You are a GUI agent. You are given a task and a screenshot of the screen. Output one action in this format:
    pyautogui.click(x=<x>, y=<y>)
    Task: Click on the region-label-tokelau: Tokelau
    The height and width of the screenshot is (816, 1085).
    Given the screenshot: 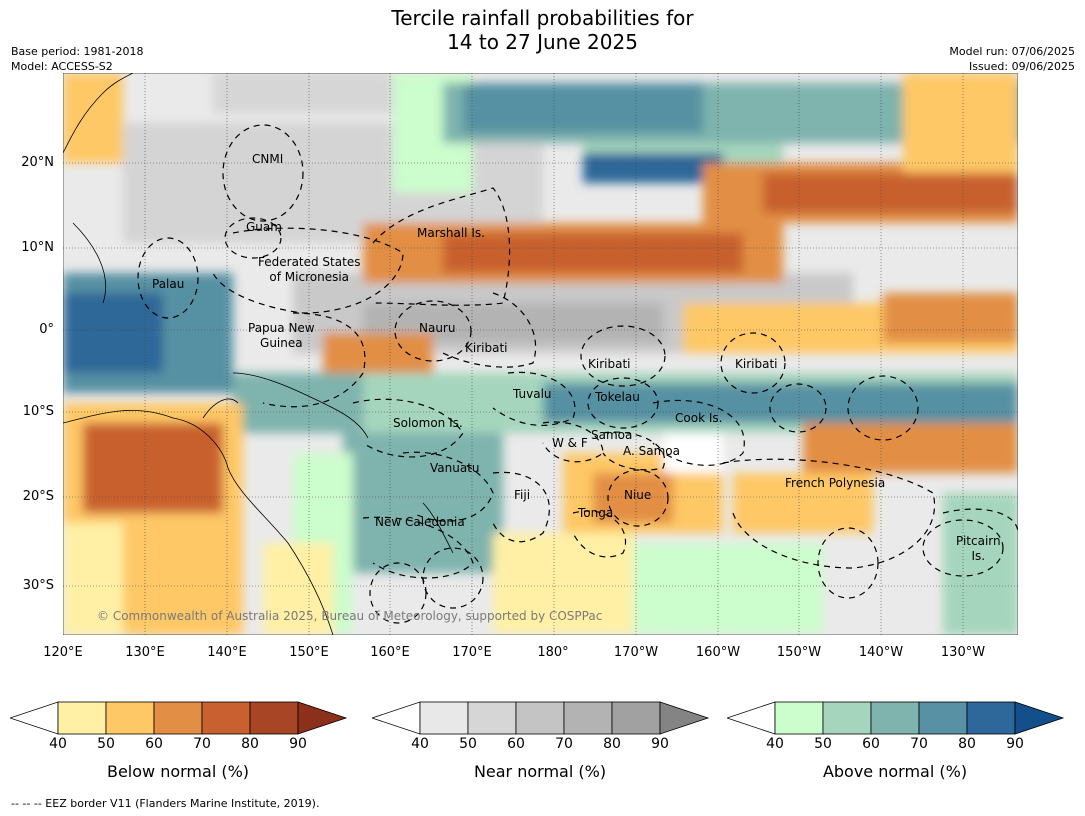 What is the action you would take?
    pyautogui.click(x=617, y=397)
    